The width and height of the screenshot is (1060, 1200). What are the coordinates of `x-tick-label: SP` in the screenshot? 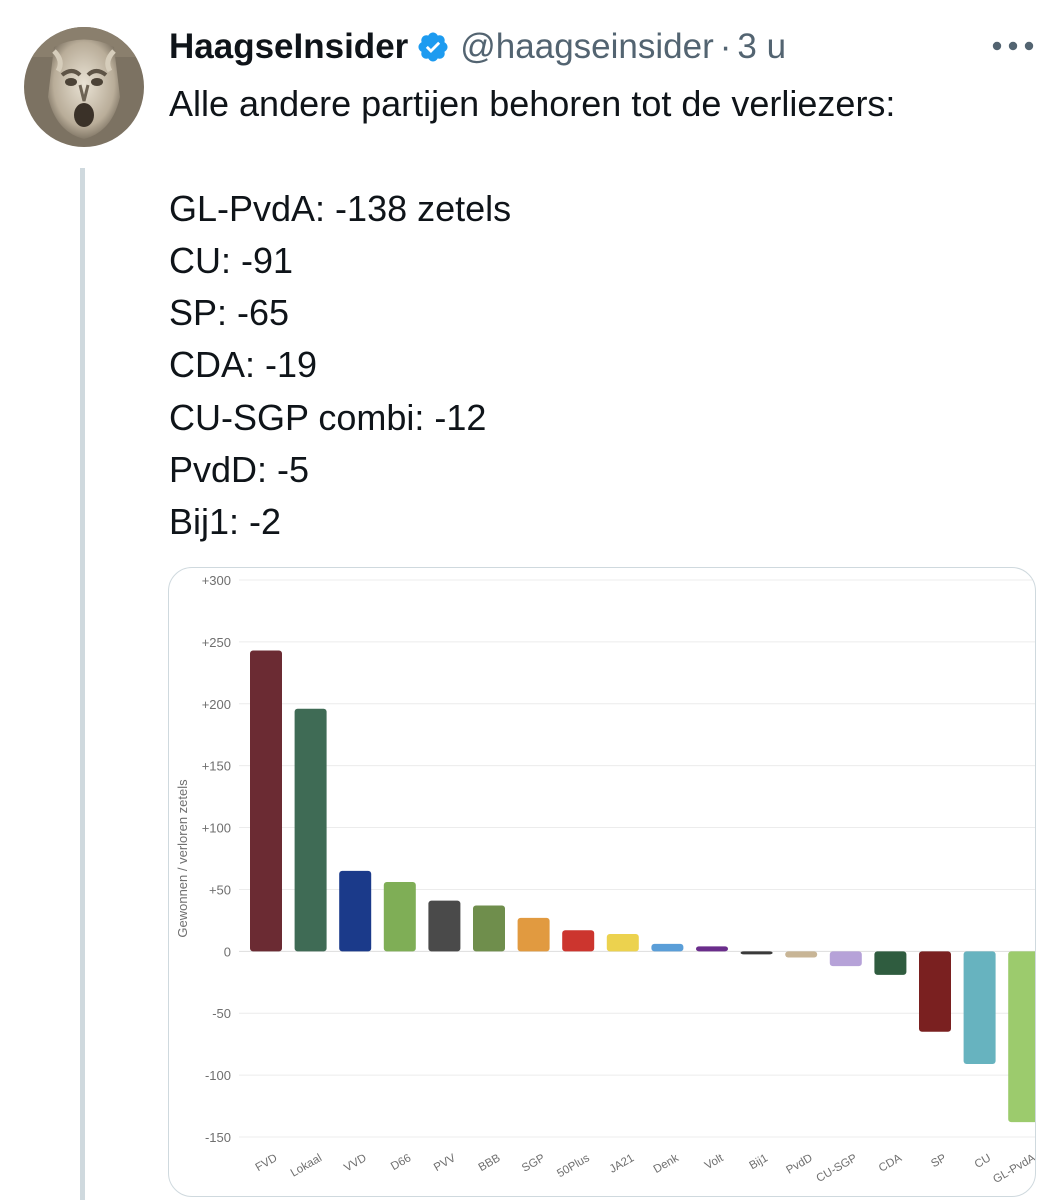 It's located at (939, 1161).